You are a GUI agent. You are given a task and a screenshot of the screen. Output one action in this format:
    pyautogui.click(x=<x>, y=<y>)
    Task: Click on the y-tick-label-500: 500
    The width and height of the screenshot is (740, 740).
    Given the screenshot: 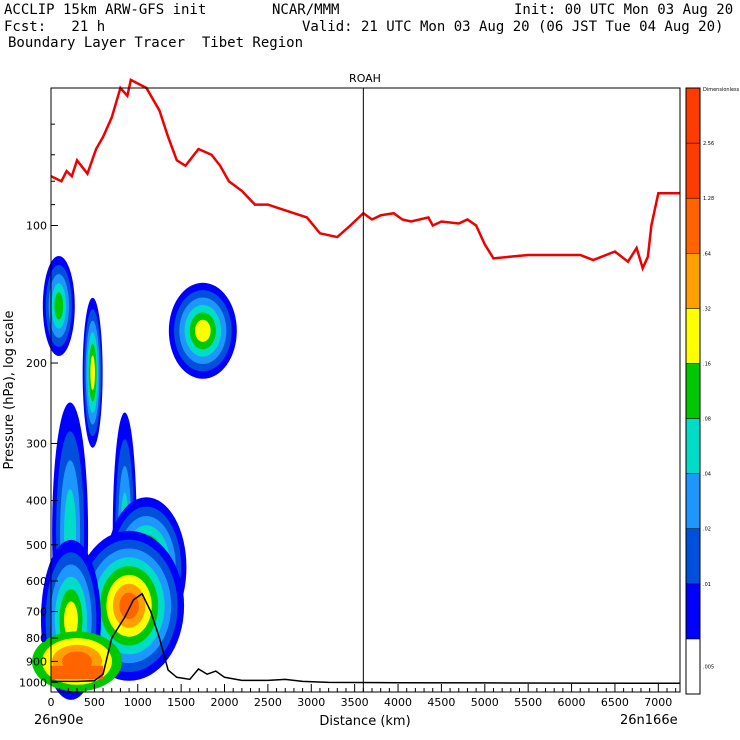 What is the action you would take?
    pyautogui.click(x=36, y=545)
    